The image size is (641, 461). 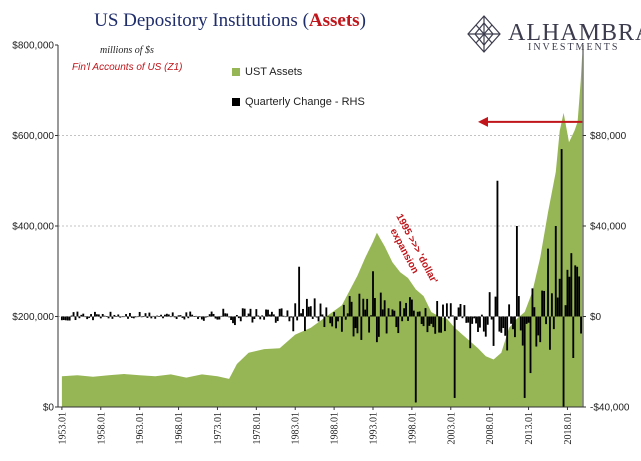 What do you see at coordinates (610, 408) in the screenshot?
I see `right-tick-label: -$40,000` at bounding box center [610, 408].